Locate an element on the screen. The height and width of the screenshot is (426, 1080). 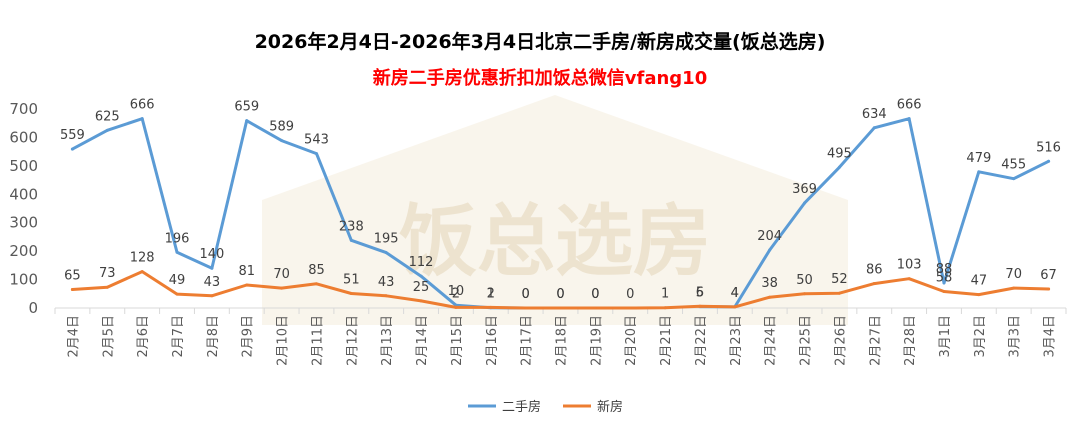
data-label: 666 is located at coordinates (142, 105).